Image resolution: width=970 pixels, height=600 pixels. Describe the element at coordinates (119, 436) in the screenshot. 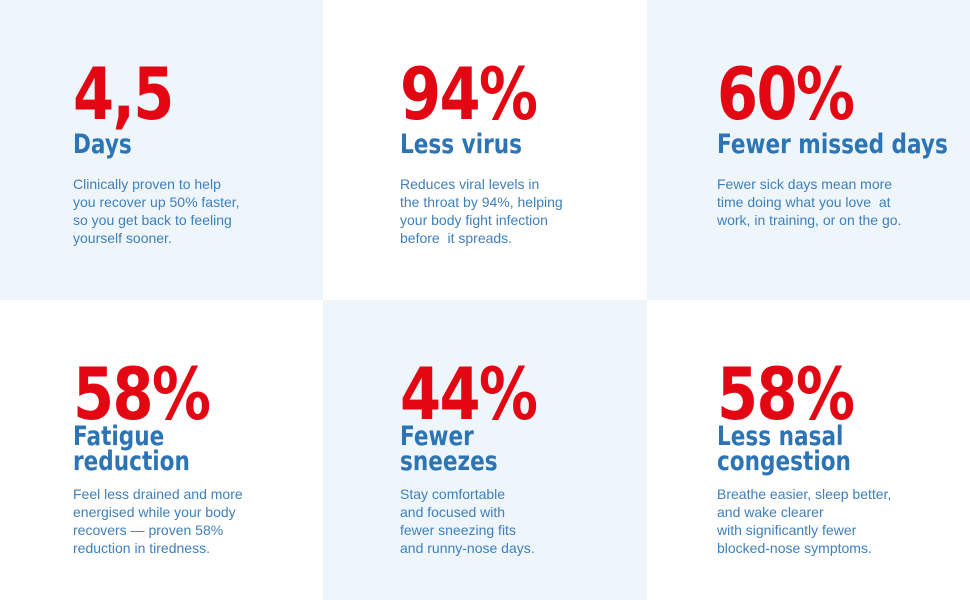

I see `stat-label-line: Fatigue` at that location.